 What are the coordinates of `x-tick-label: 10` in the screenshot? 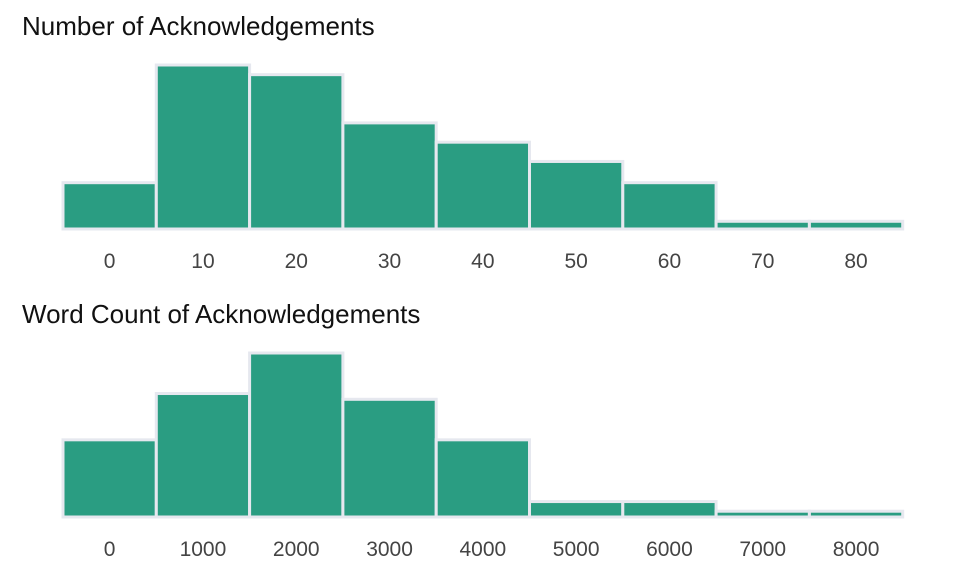 It's located at (202, 261).